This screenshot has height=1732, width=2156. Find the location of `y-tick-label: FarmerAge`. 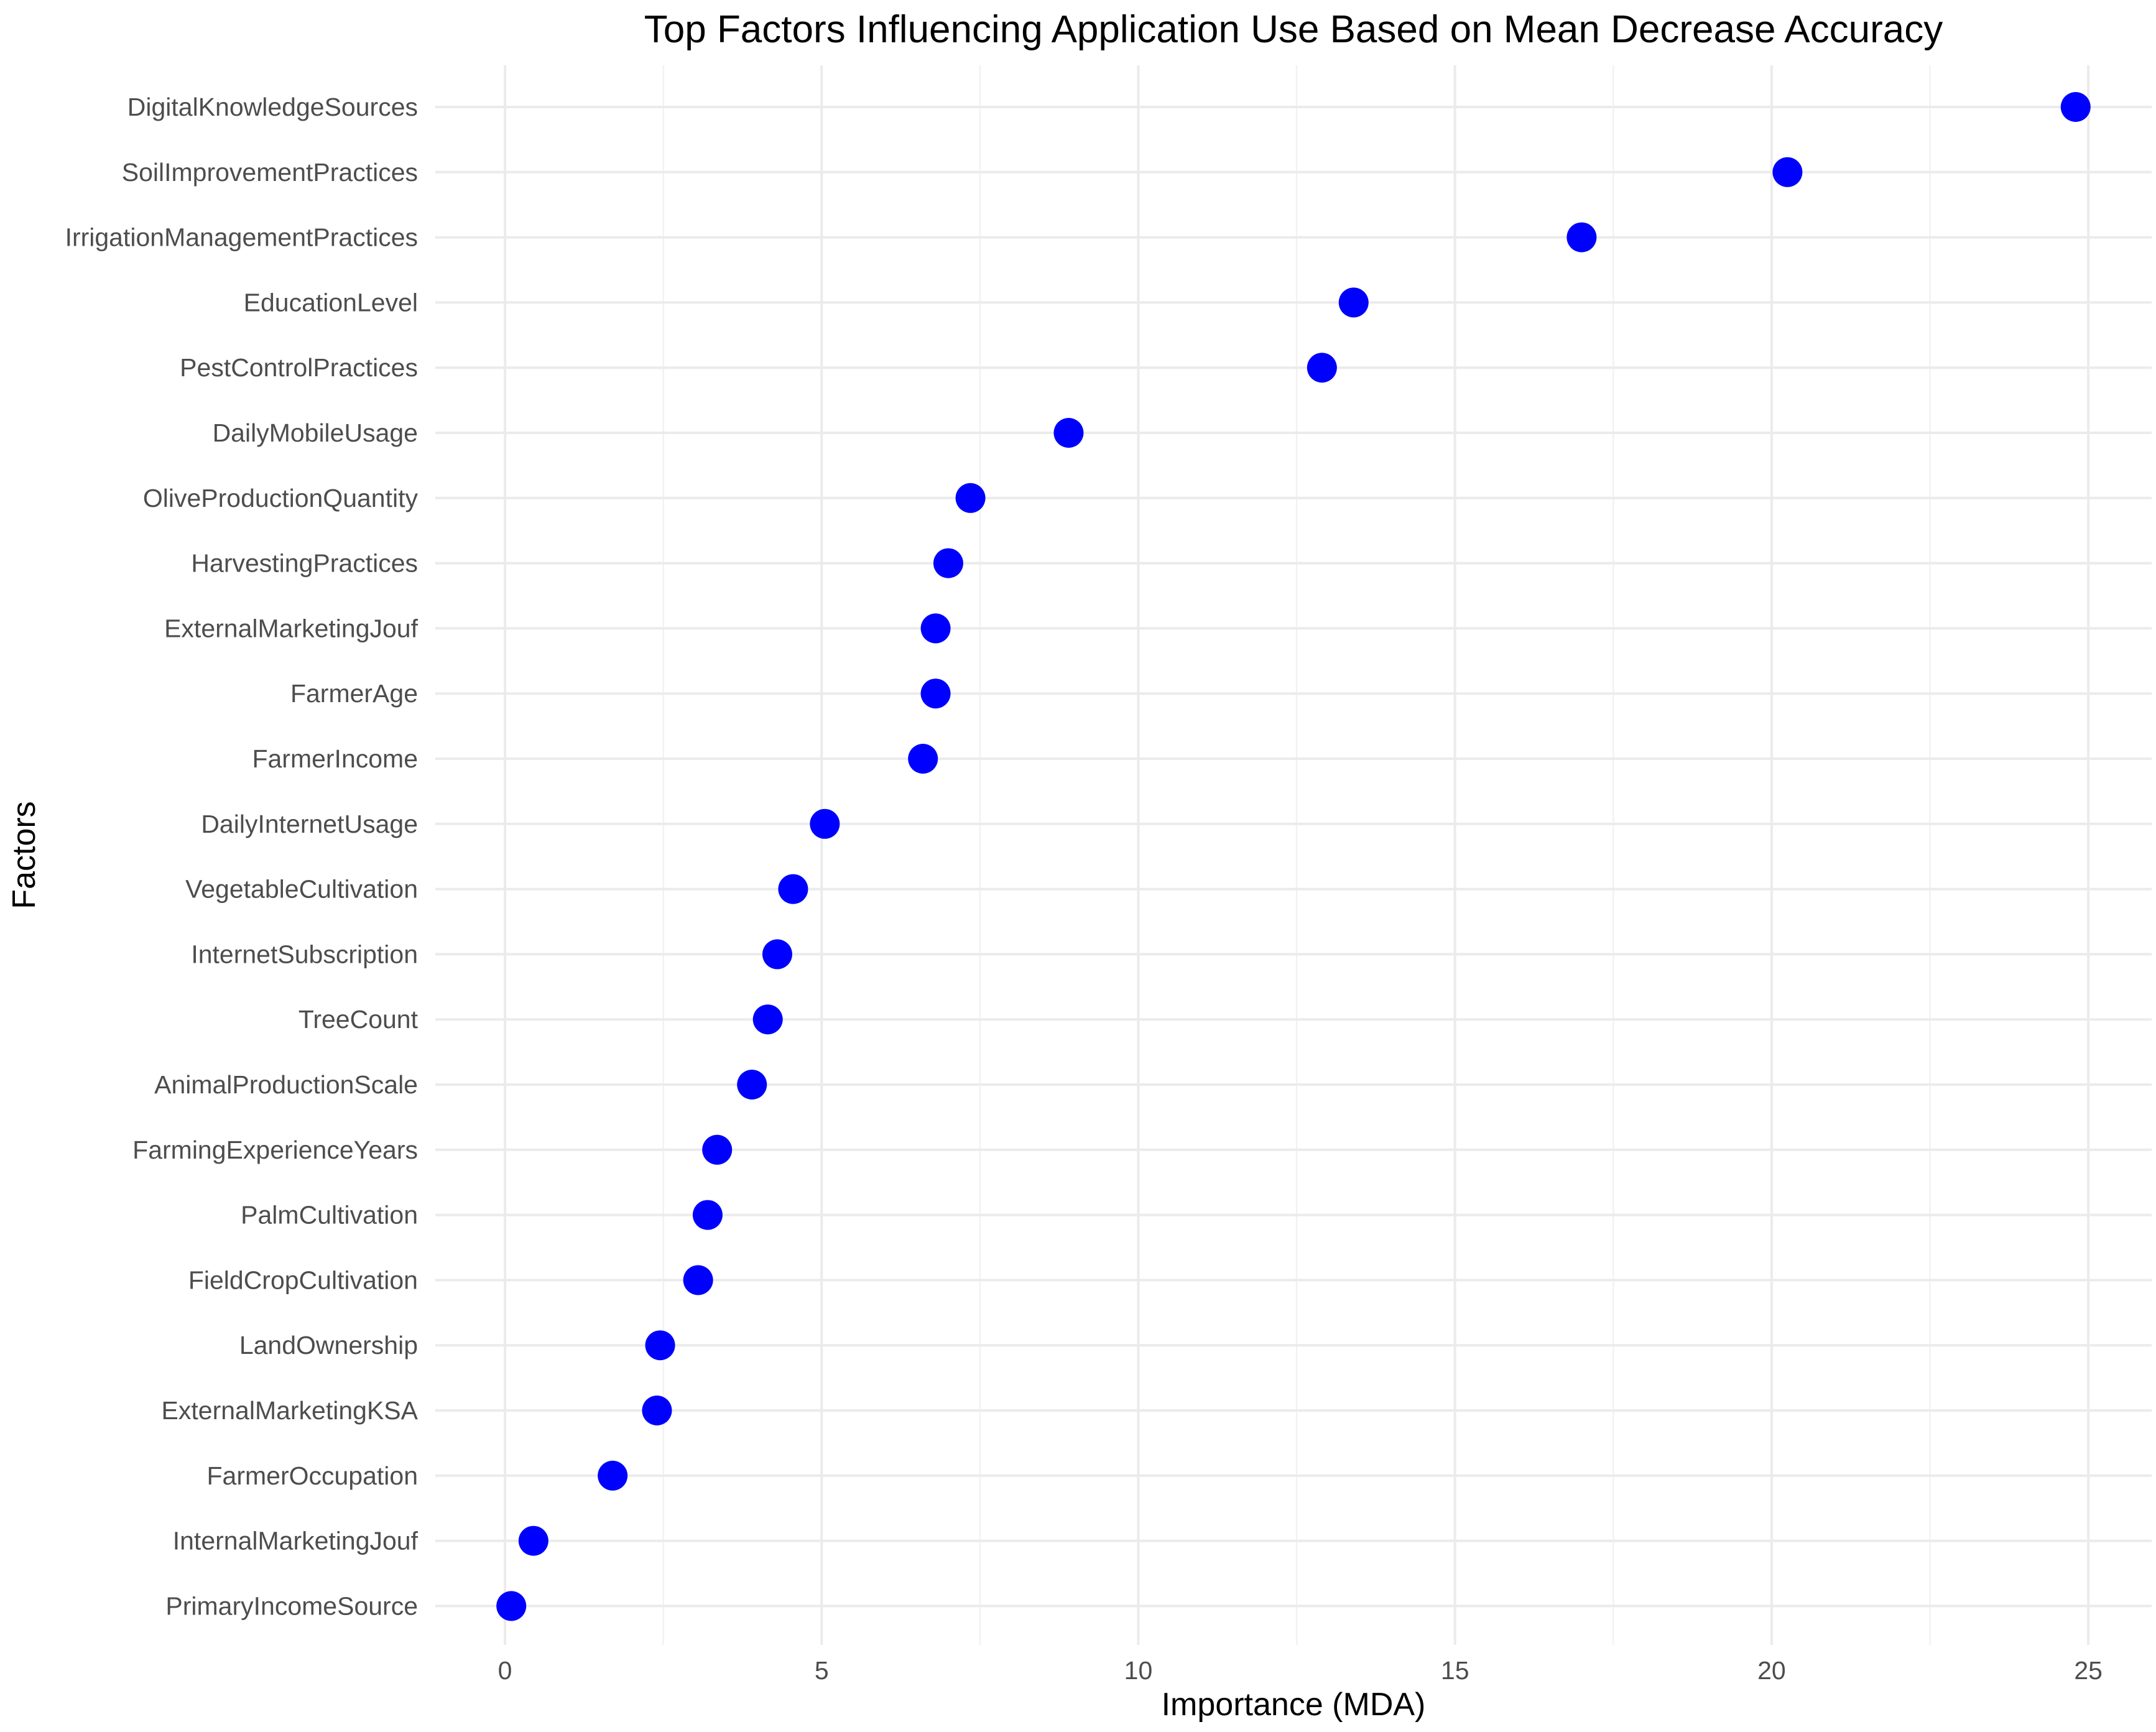

y-tick-label: FarmerAge is located at coordinates (354, 693).